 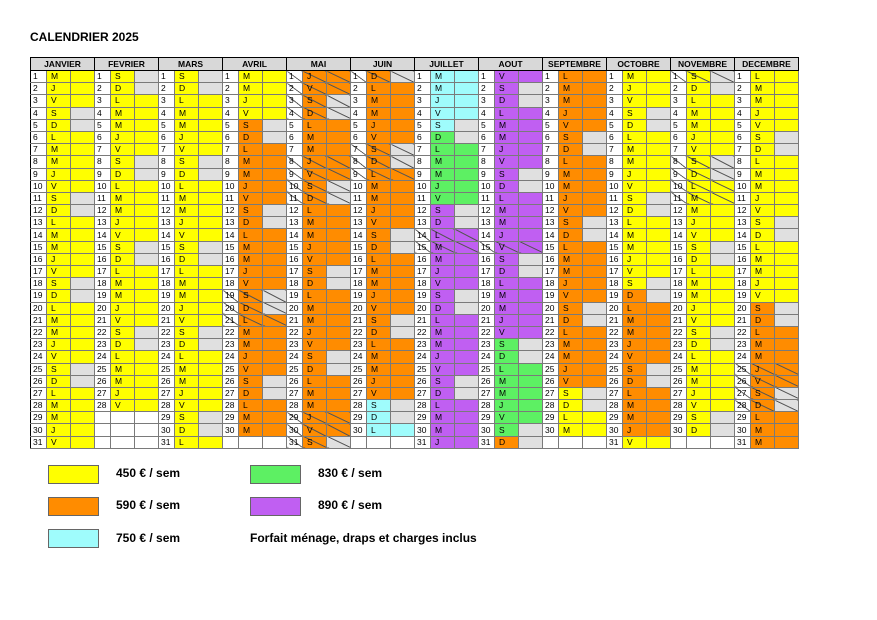 What do you see at coordinates (678, 406) in the screenshot?
I see `day-number: 28` at bounding box center [678, 406].